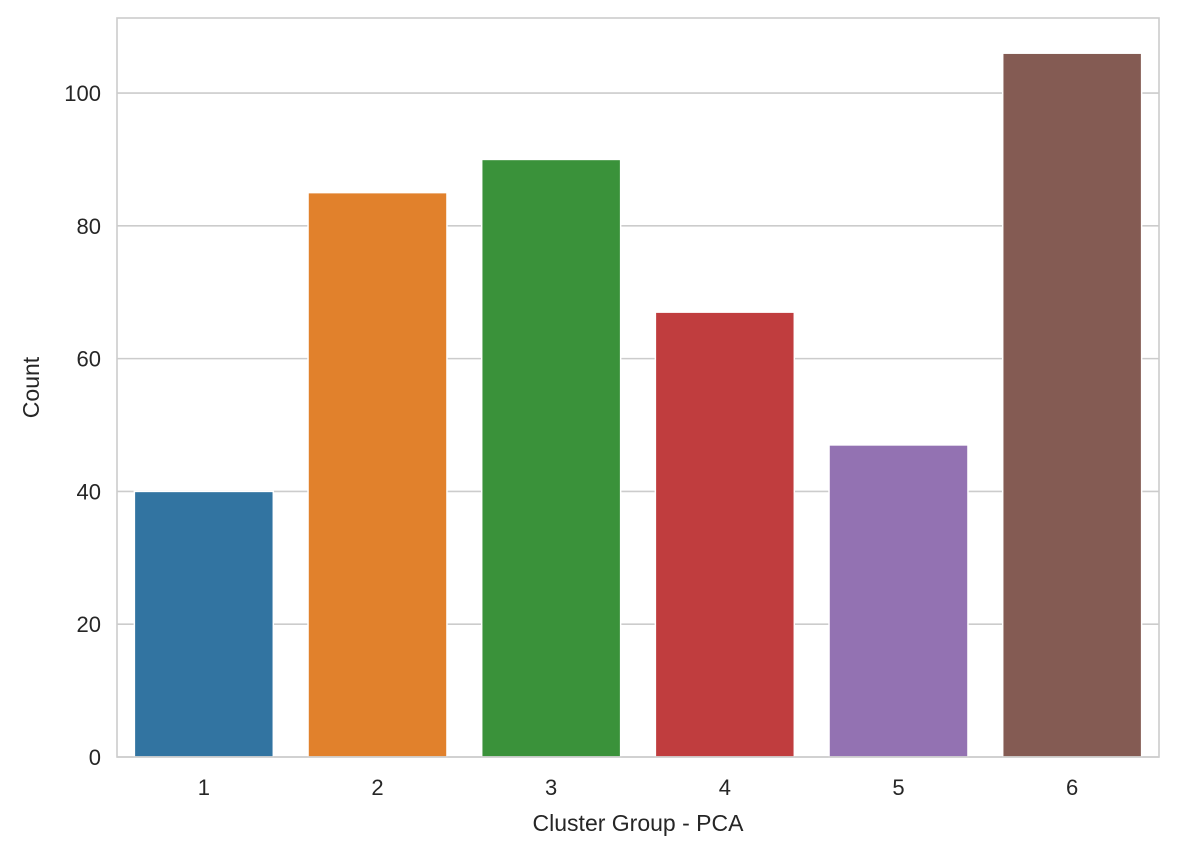 The height and width of the screenshot is (854, 1177). Describe the element at coordinates (898, 787) in the screenshot. I see `x-tick-label: 5` at that location.